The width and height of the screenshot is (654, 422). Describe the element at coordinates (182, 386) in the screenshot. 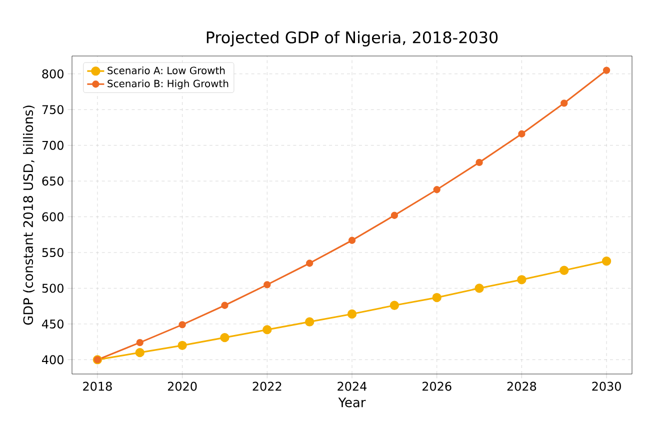

I see `x-tick-label: 2020` at that location.